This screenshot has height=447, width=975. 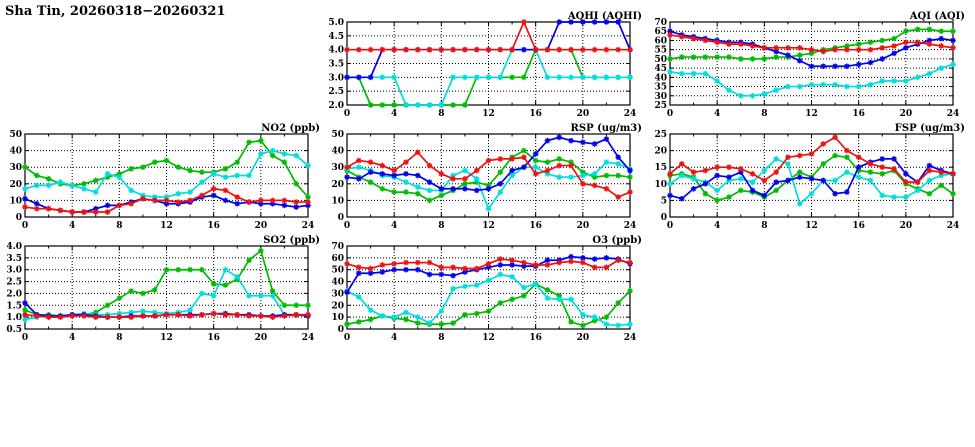 I want to click on plot-no2: 0 10 20 30 40 50 0 4 8 12 16 20 24 NO2 (ppb), so click(x=164, y=177).